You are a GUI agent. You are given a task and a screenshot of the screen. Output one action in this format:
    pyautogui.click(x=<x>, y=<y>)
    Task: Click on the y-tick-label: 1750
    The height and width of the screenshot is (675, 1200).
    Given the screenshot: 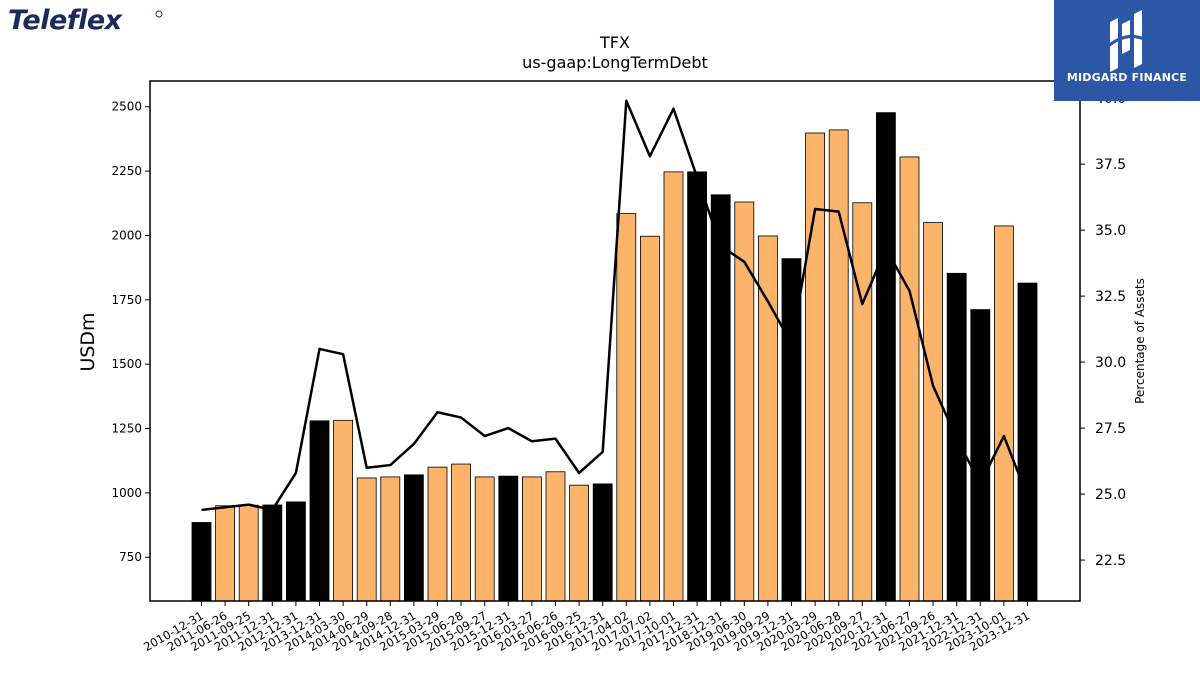 What is the action you would take?
    pyautogui.click(x=126, y=300)
    